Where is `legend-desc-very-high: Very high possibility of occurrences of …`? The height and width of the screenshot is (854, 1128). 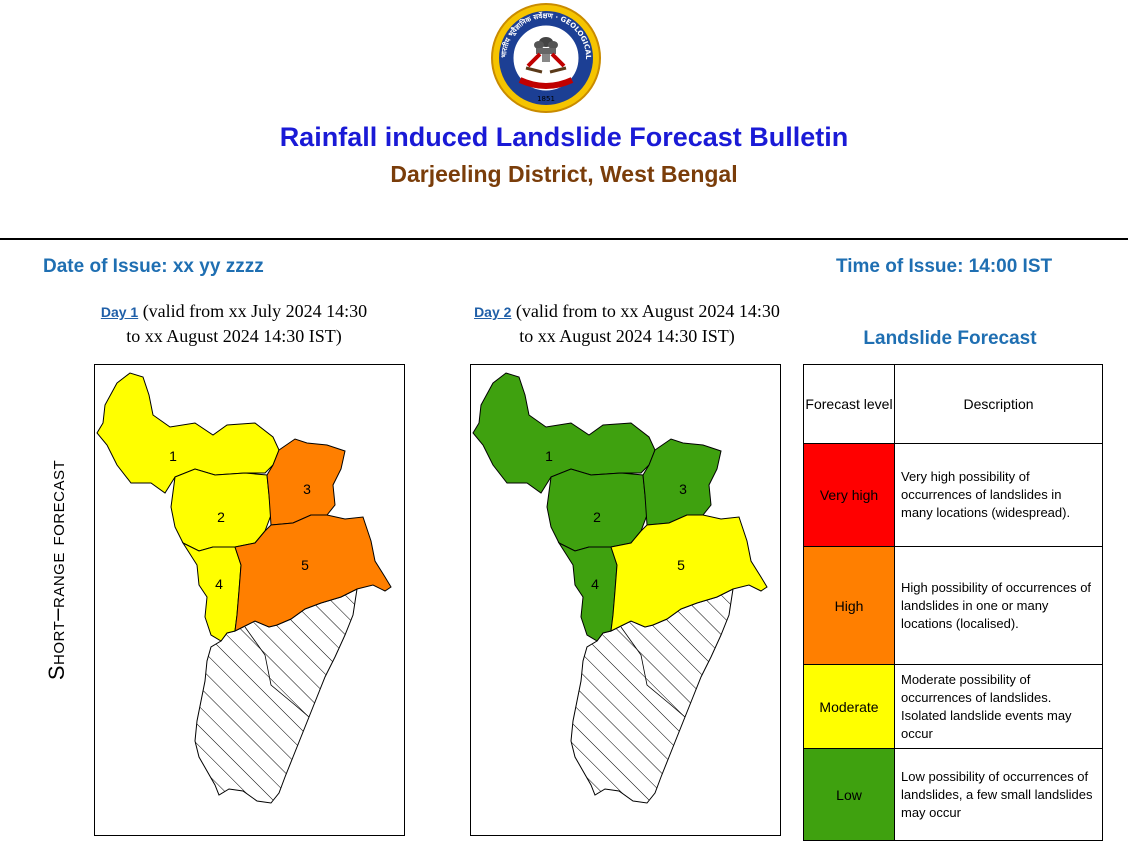
legend-desc-very-high: Very high possibility of occurrences of … is located at coordinates (998, 495).